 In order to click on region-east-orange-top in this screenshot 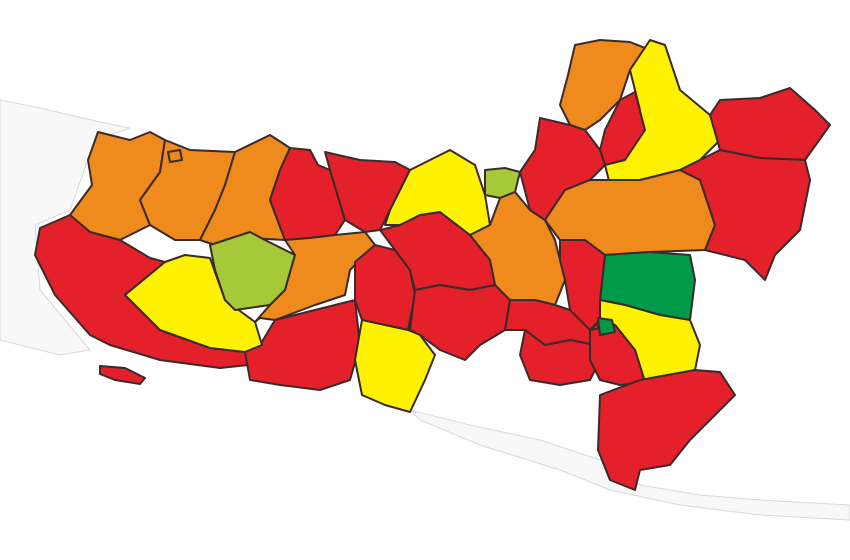, I will do `click(602, 85)`.